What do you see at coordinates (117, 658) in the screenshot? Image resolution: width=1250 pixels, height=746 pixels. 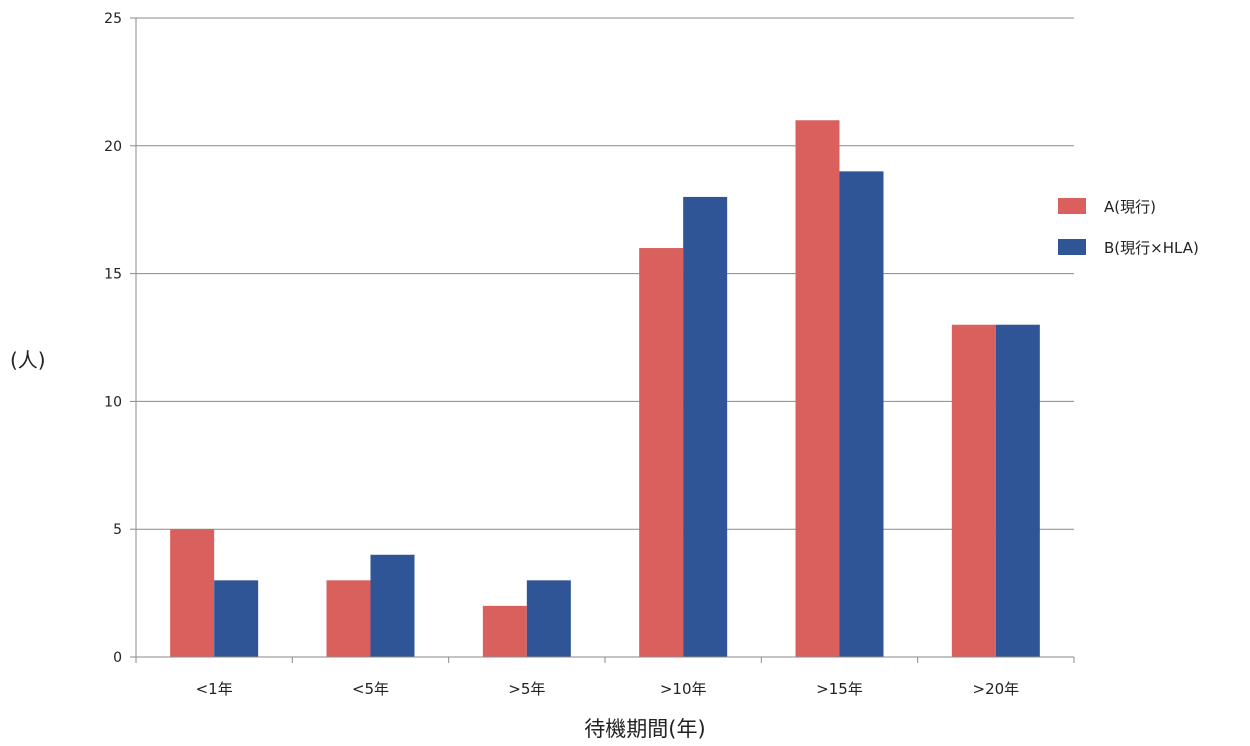 I see `y-tick-label: 0` at bounding box center [117, 658].